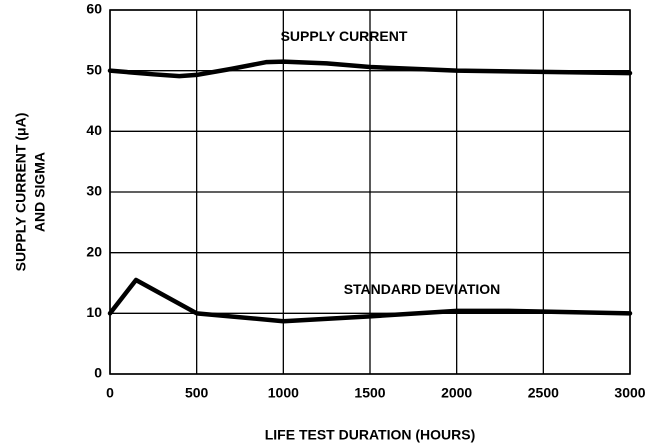 The image size is (662, 448). I want to click on x-tick-label: 2500, so click(543, 393).